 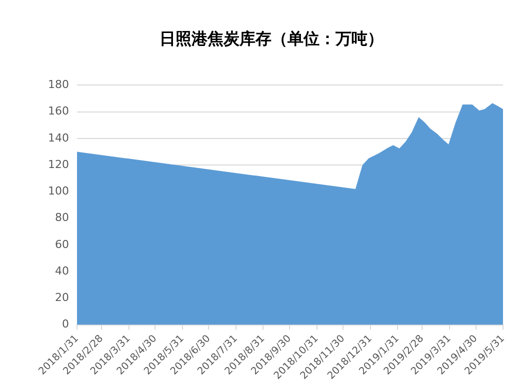 I want to click on y-tick-label: 40, so click(x=61, y=271).